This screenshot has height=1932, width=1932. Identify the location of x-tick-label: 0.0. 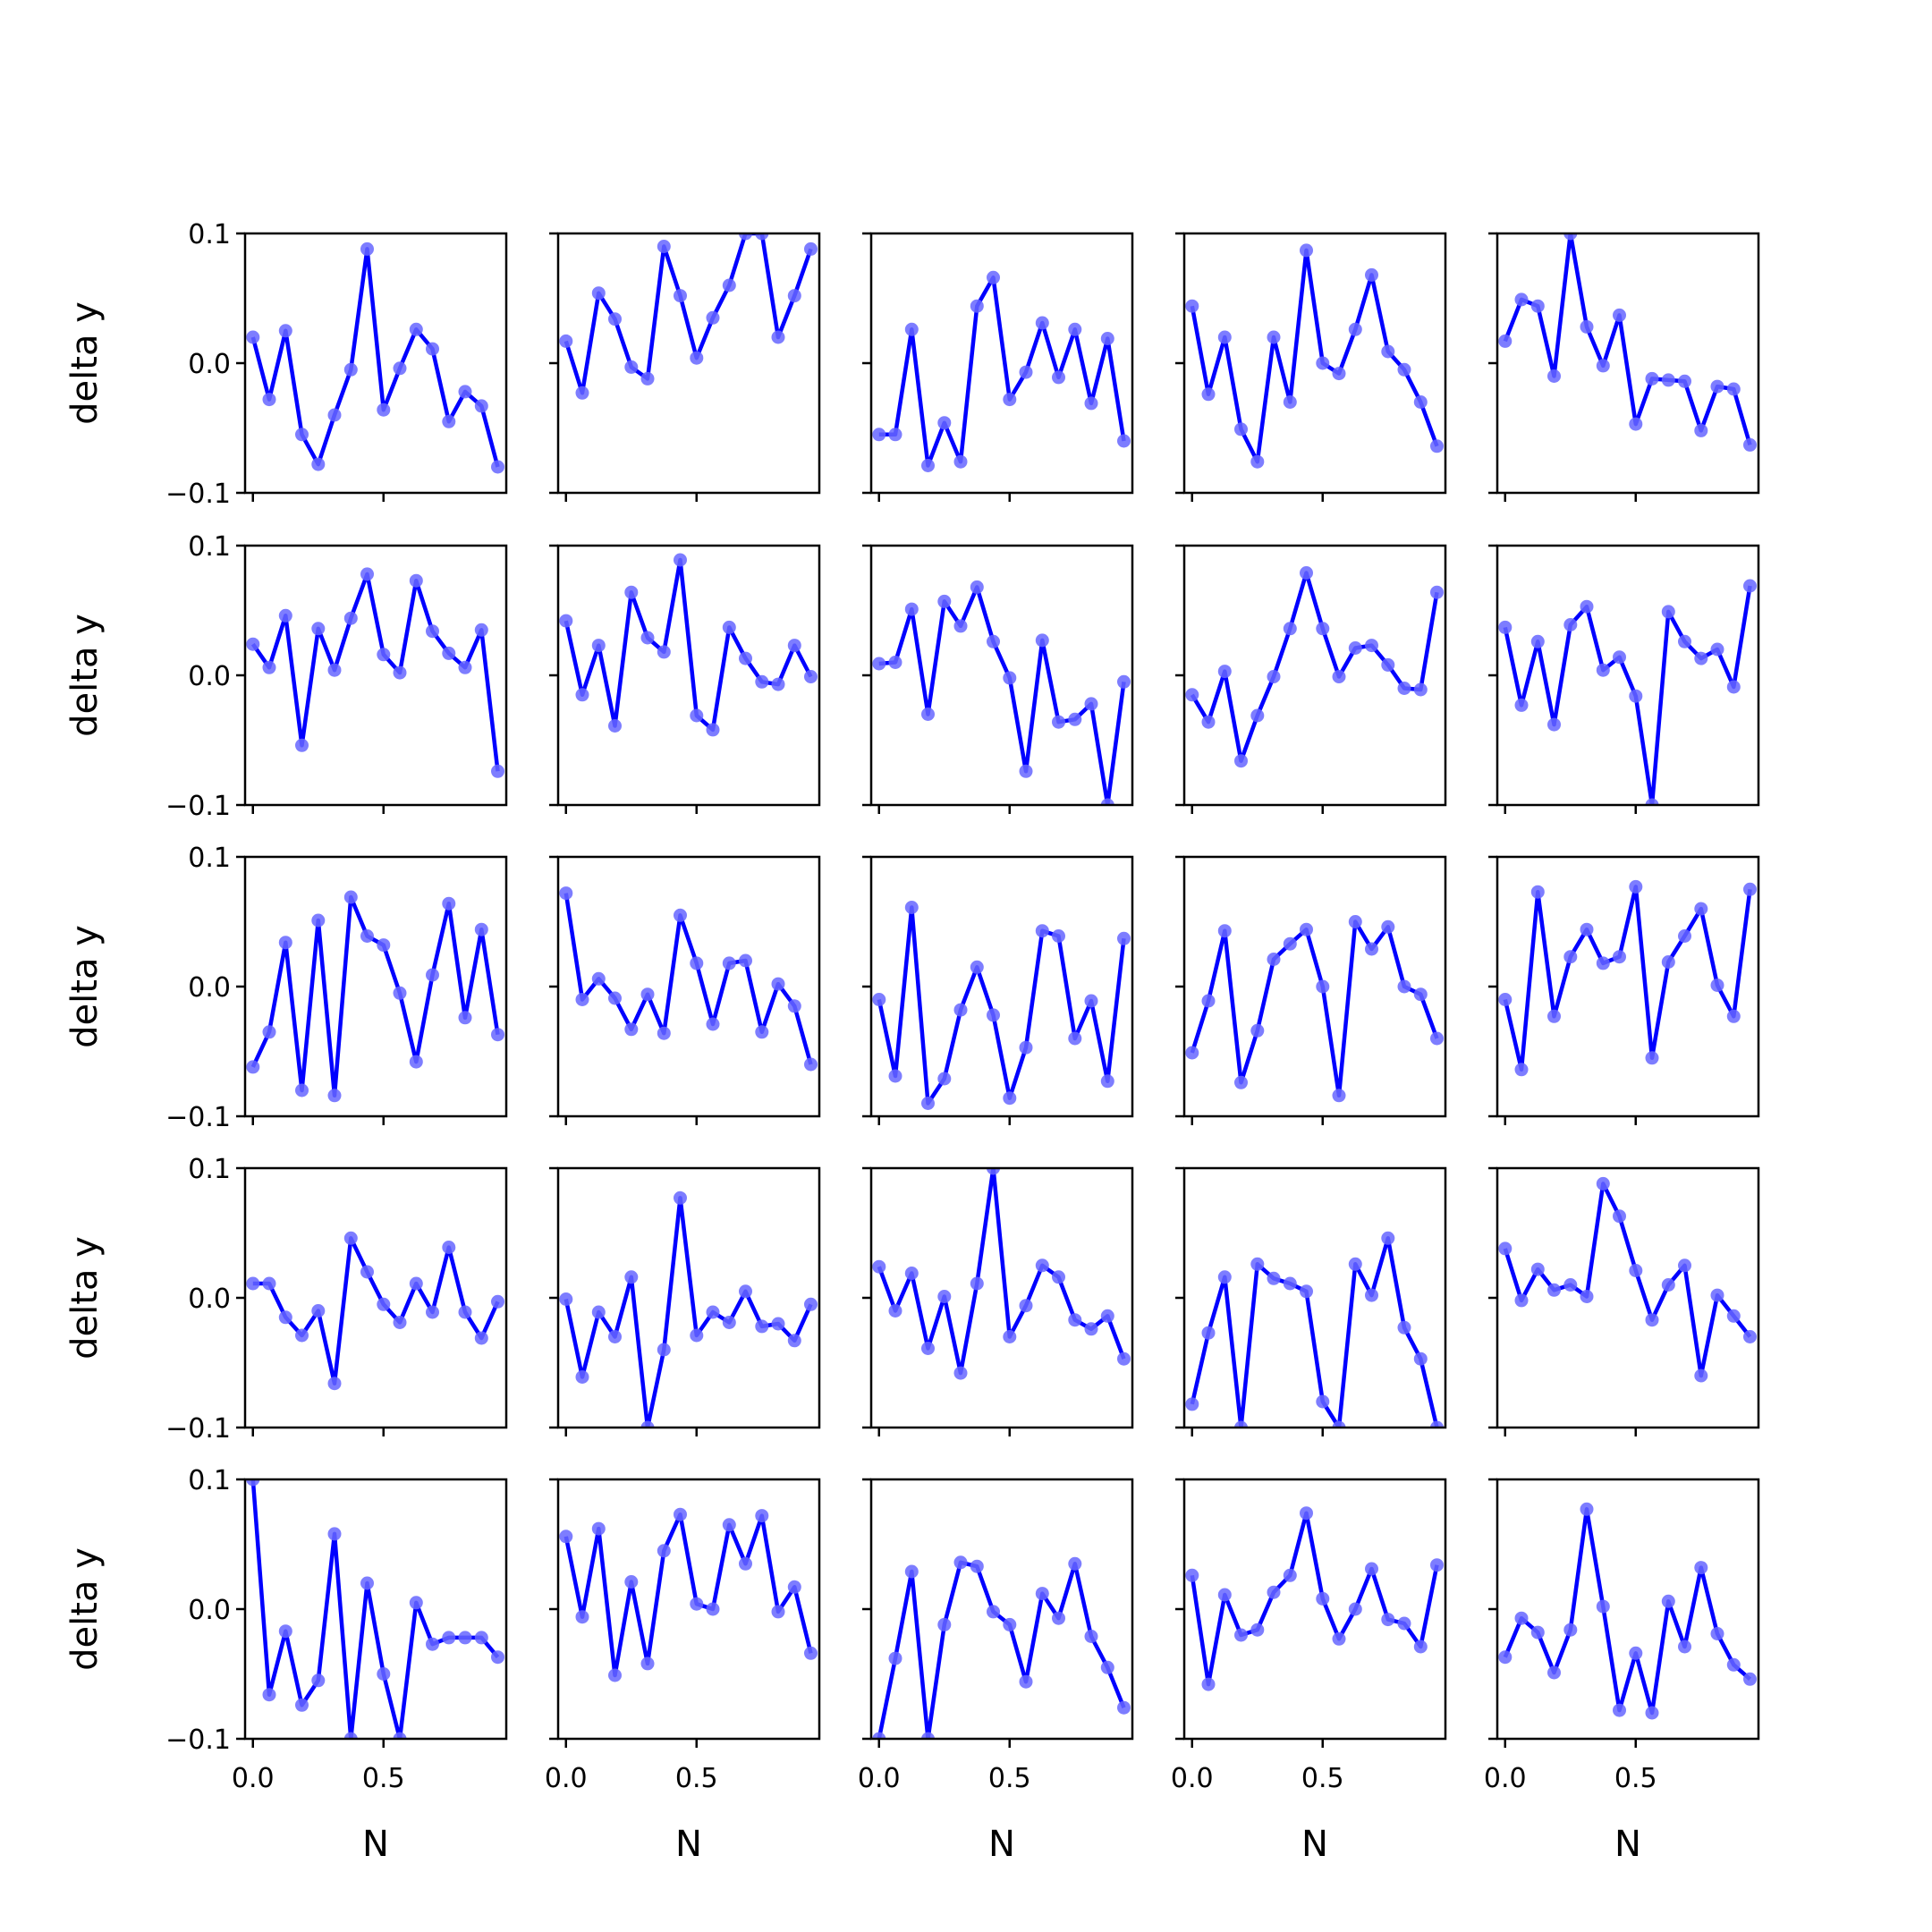
(253, 1778).